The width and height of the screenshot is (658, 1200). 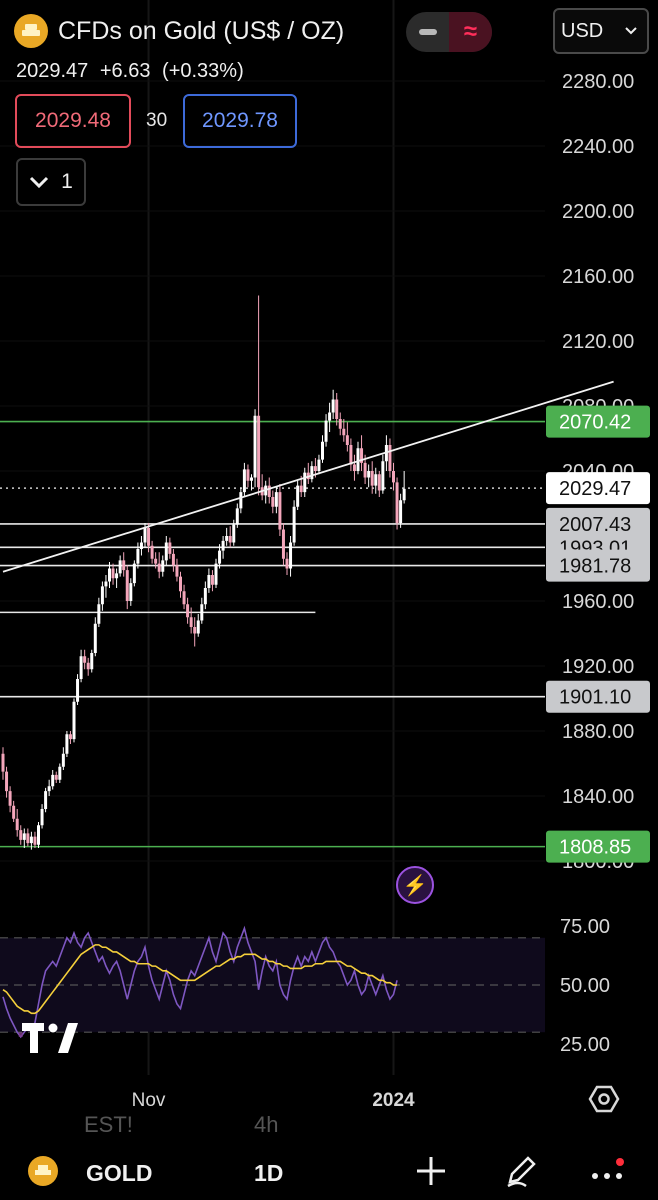 I want to click on buy-button: 2029.78, so click(x=240, y=121).